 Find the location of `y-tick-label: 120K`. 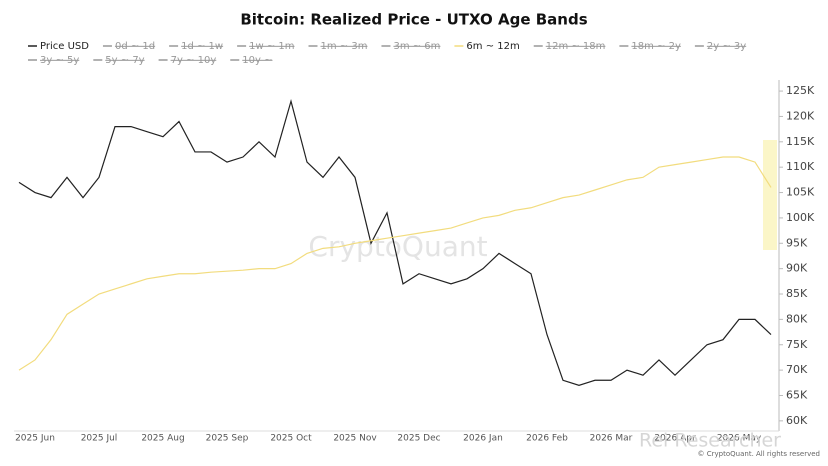

y-tick-label: 120K is located at coordinates (800, 115).